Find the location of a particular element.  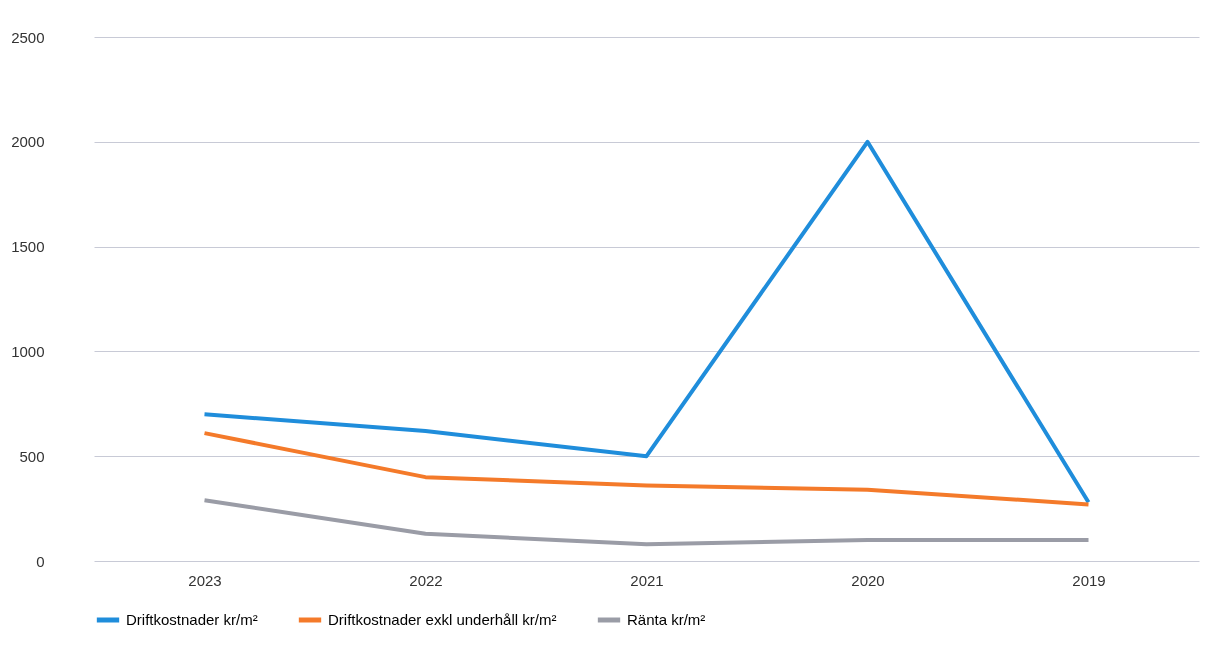

y-tick-label: 2000 is located at coordinates (28, 142).